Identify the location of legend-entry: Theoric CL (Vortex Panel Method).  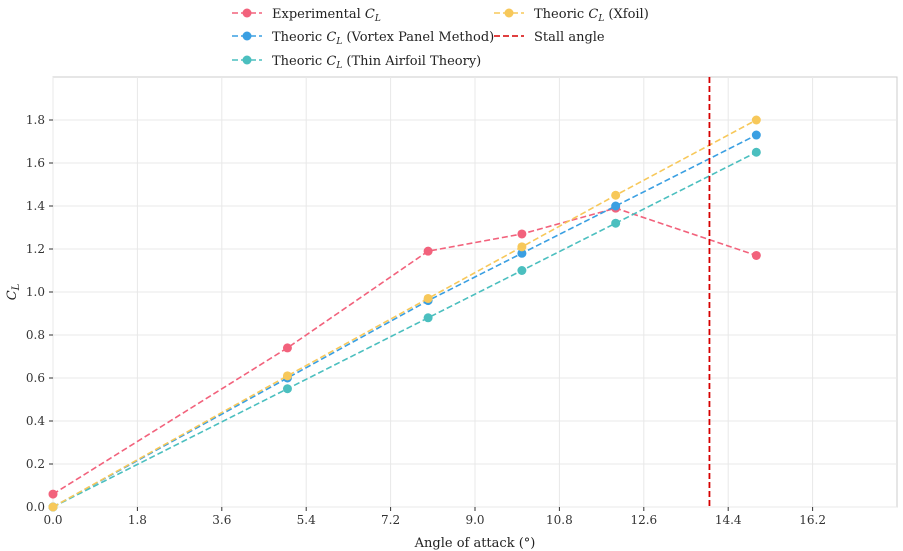
(363, 38).